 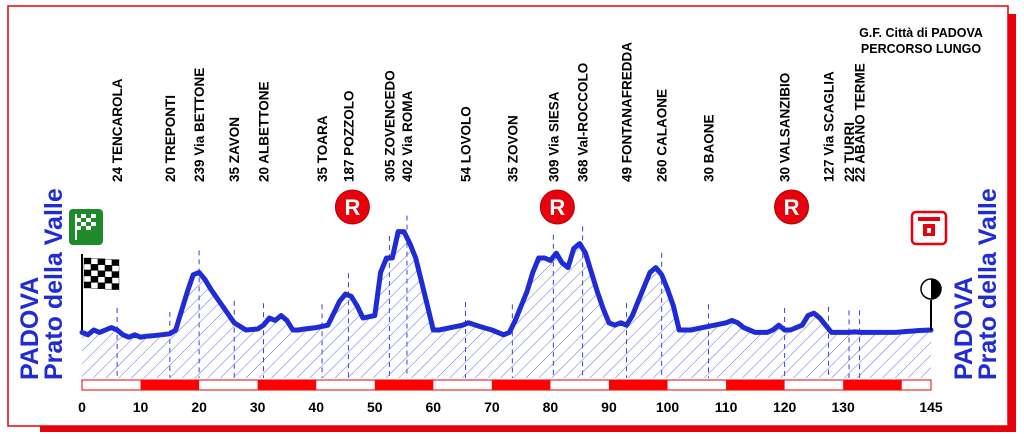 I want to click on x-tick-label: 130, so click(x=843, y=407).